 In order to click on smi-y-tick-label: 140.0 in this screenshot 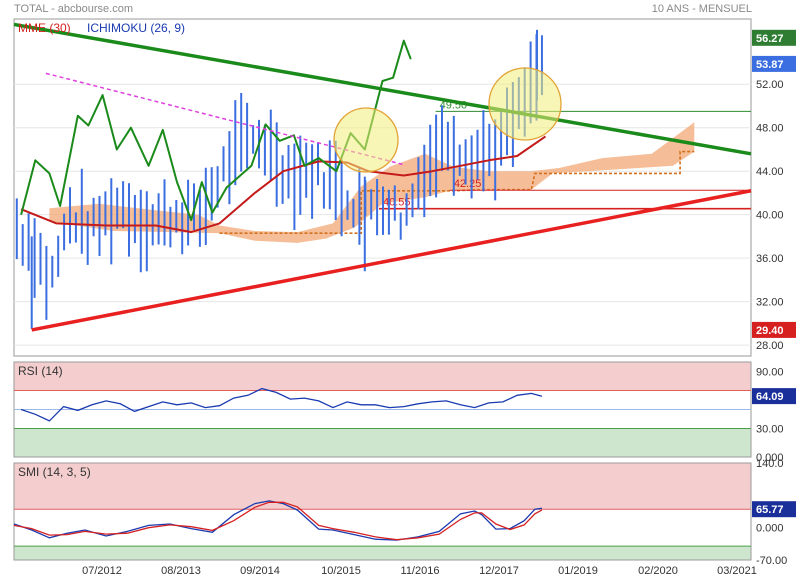, I will do `click(770, 464)`.